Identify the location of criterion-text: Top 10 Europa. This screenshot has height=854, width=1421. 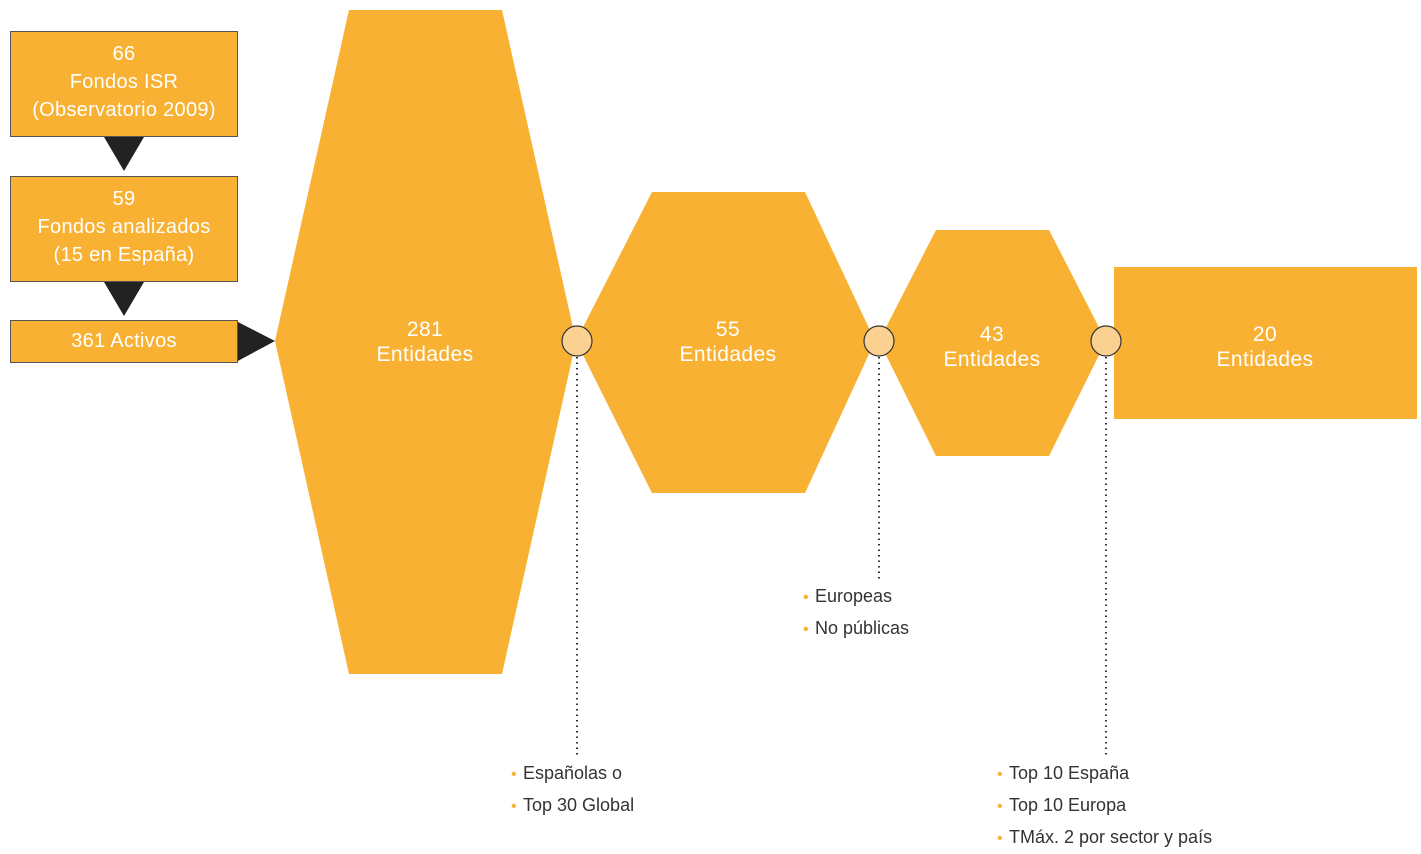
(1068, 805).